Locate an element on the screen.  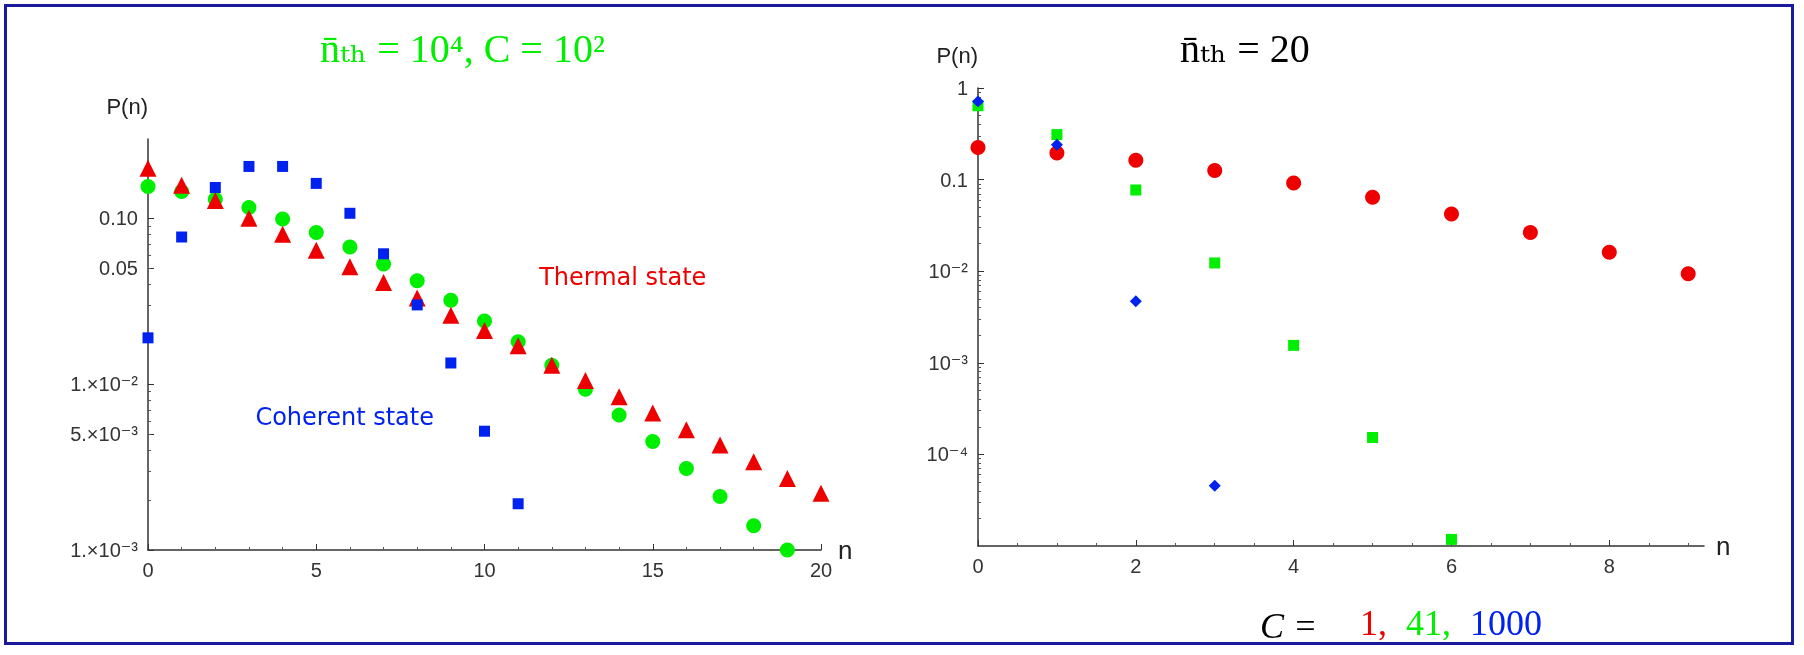
y-tick-label: 1 is located at coordinates (962, 88).